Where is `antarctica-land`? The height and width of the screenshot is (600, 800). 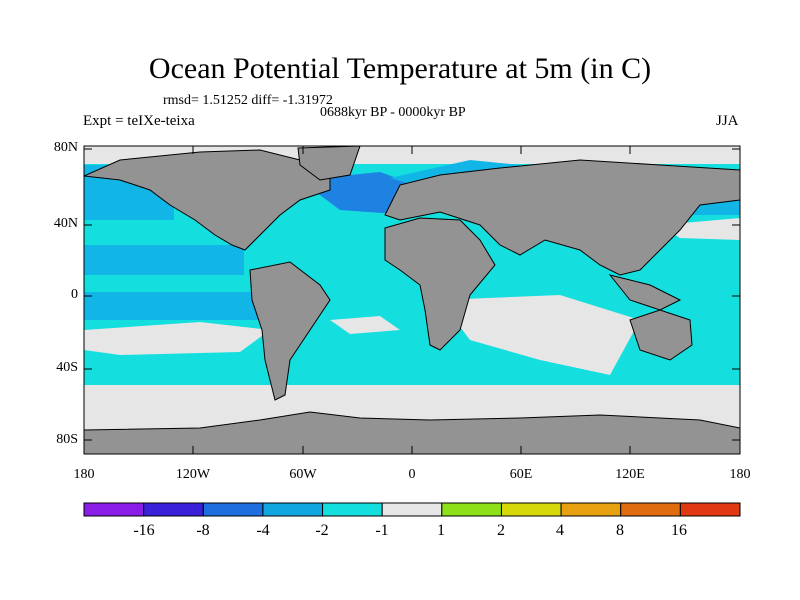 antarctica-land is located at coordinates (412, 432).